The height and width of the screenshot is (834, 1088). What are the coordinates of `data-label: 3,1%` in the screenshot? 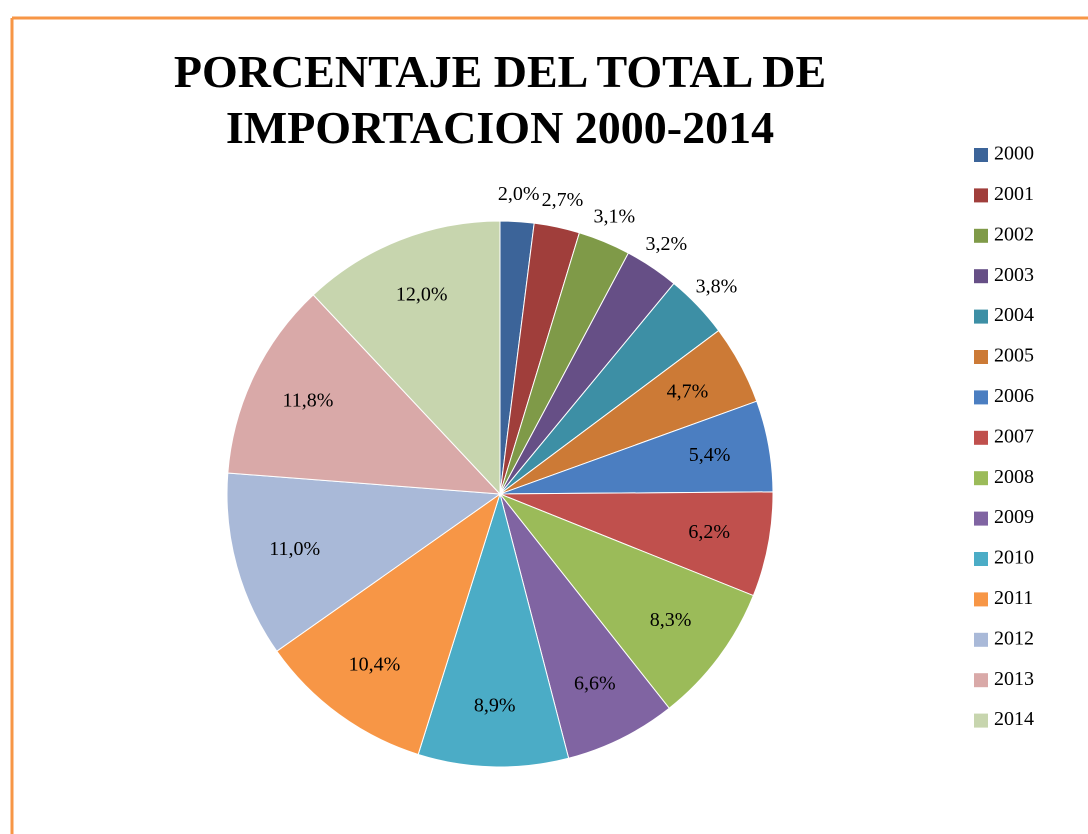 It's located at (614, 216).